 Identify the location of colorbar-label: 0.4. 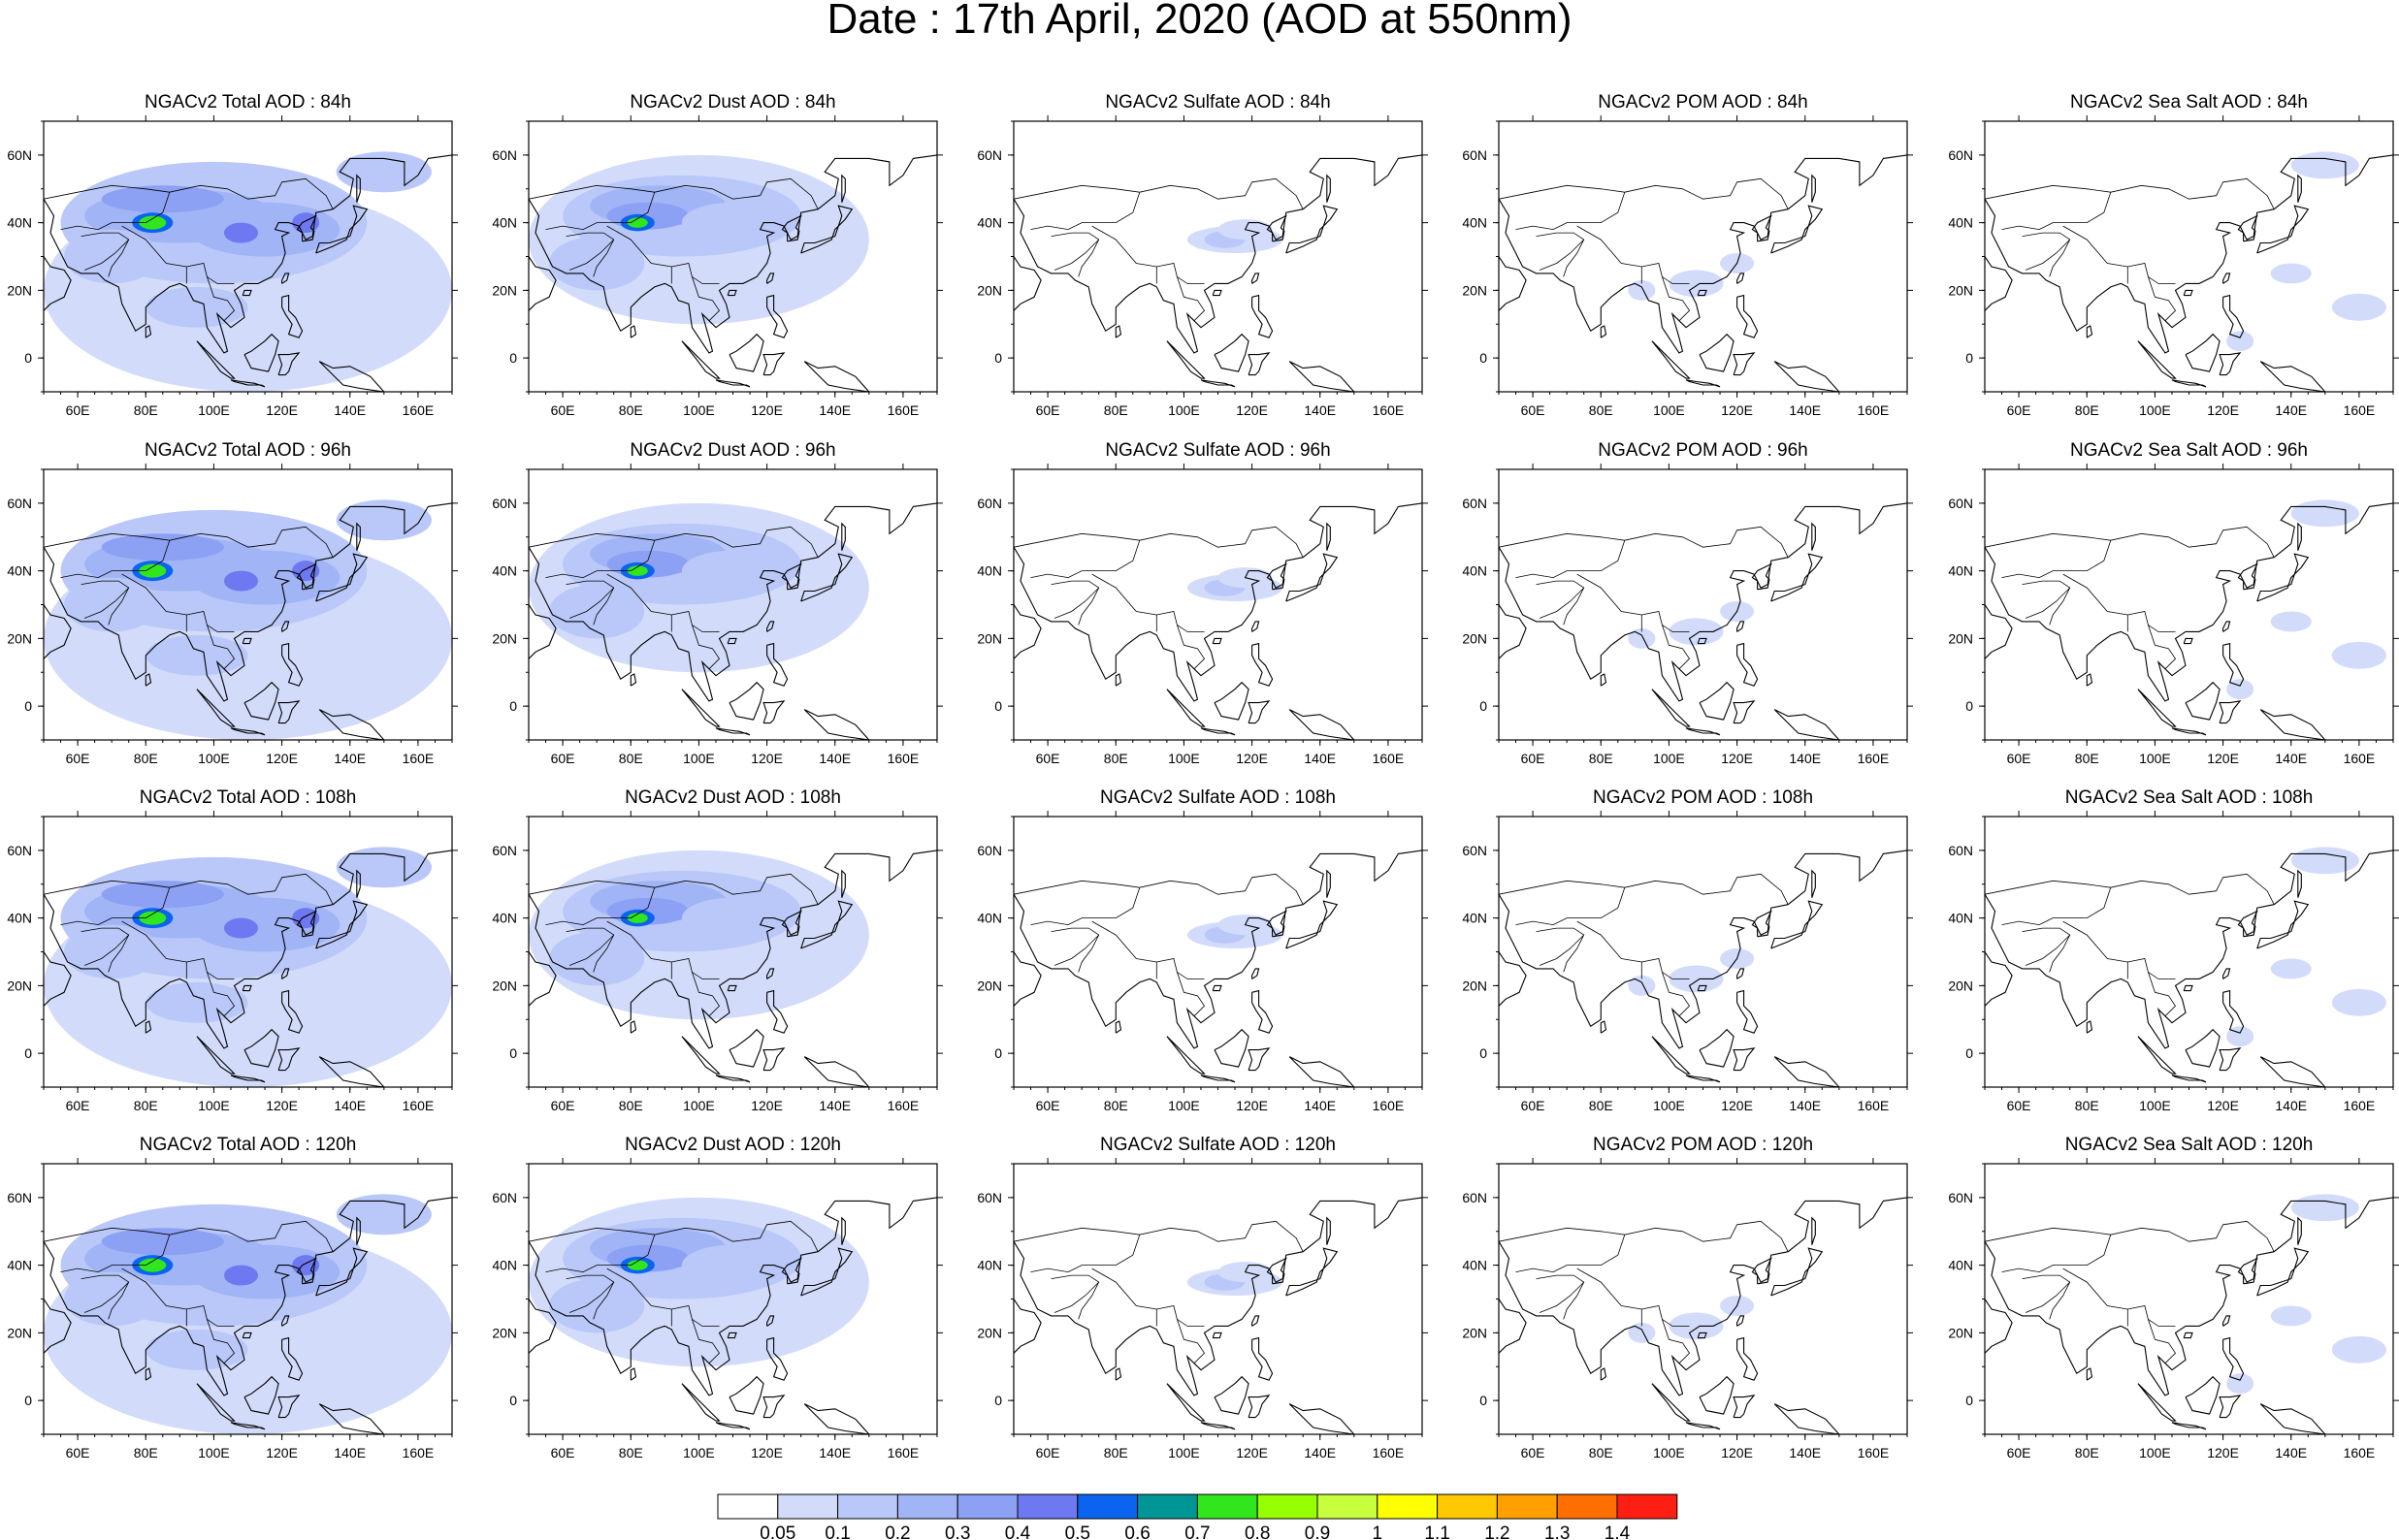
(1018, 1532).